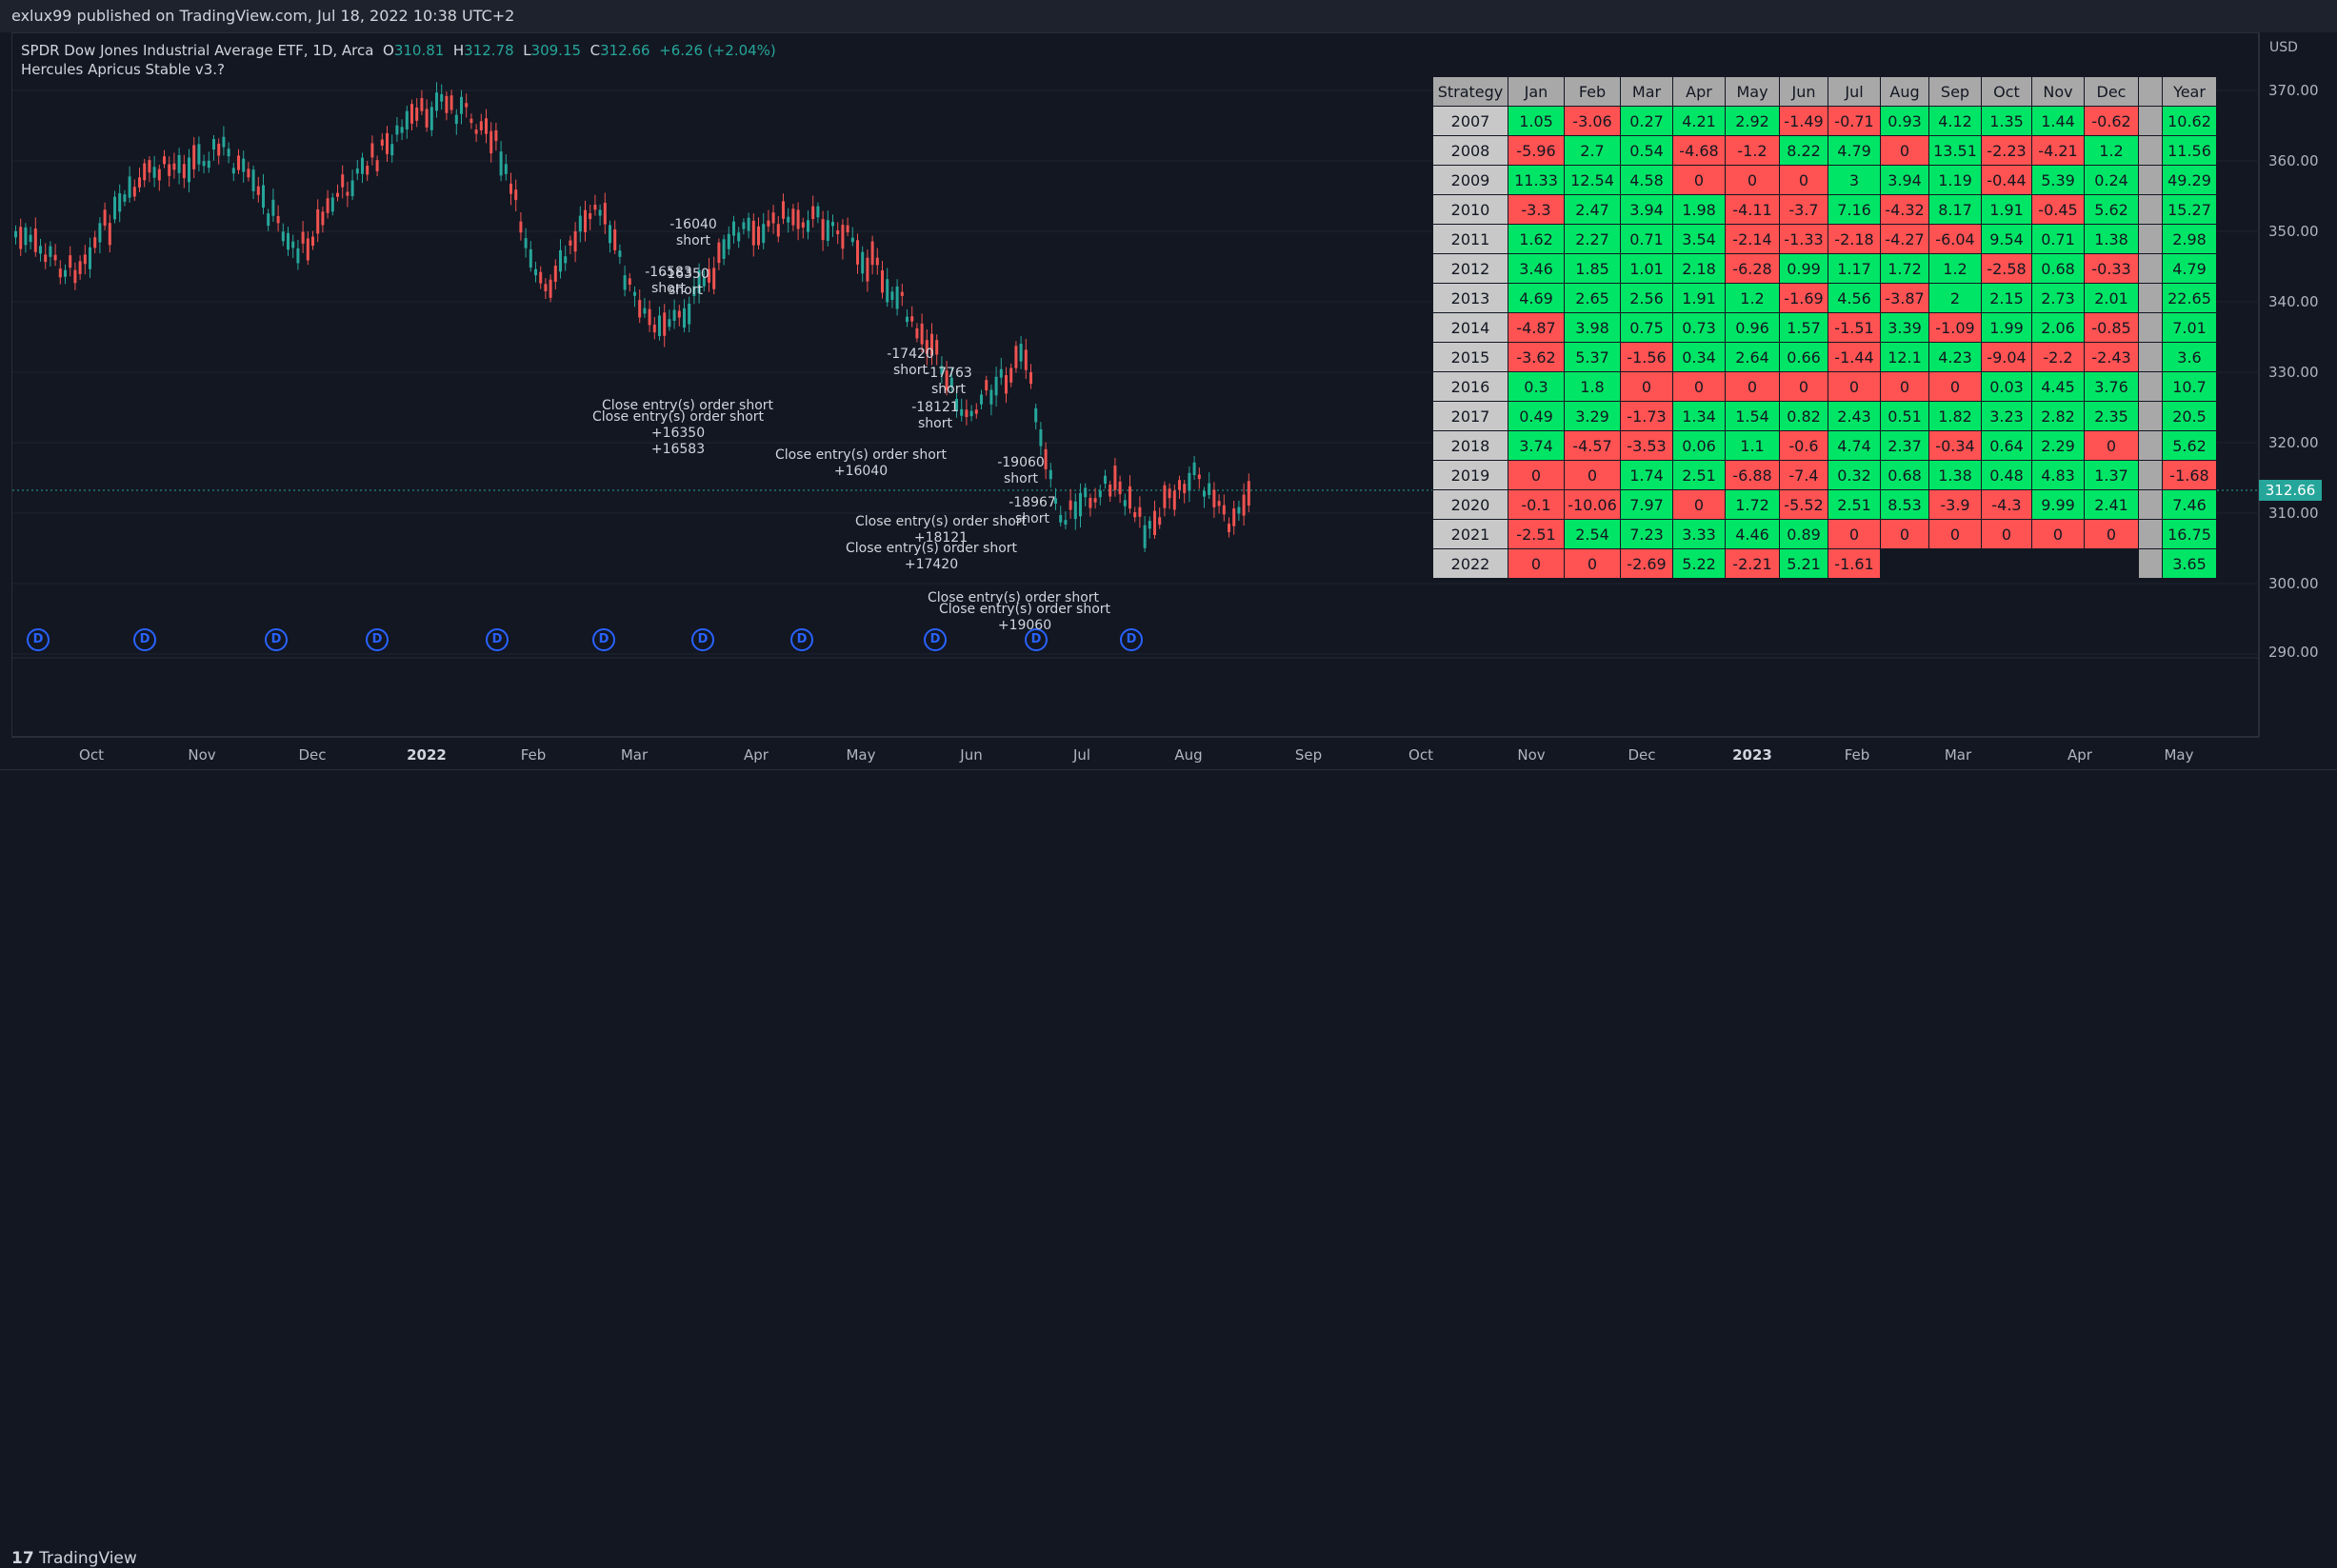 The image size is (2337, 1568). What do you see at coordinates (2111, 298) in the screenshot?
I see `month-return-cell: 2.01` at bounding box center [2111, 298].